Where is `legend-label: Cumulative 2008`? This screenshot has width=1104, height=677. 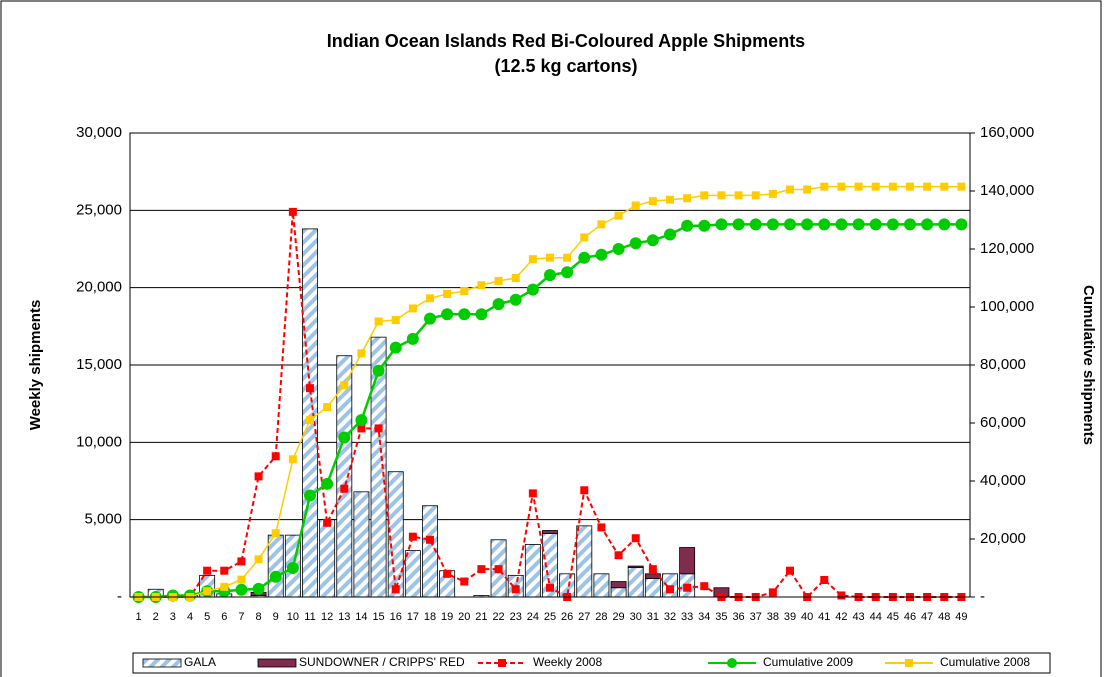
legend-label: Cumulative 2008 is located at coordinates (985, 662).